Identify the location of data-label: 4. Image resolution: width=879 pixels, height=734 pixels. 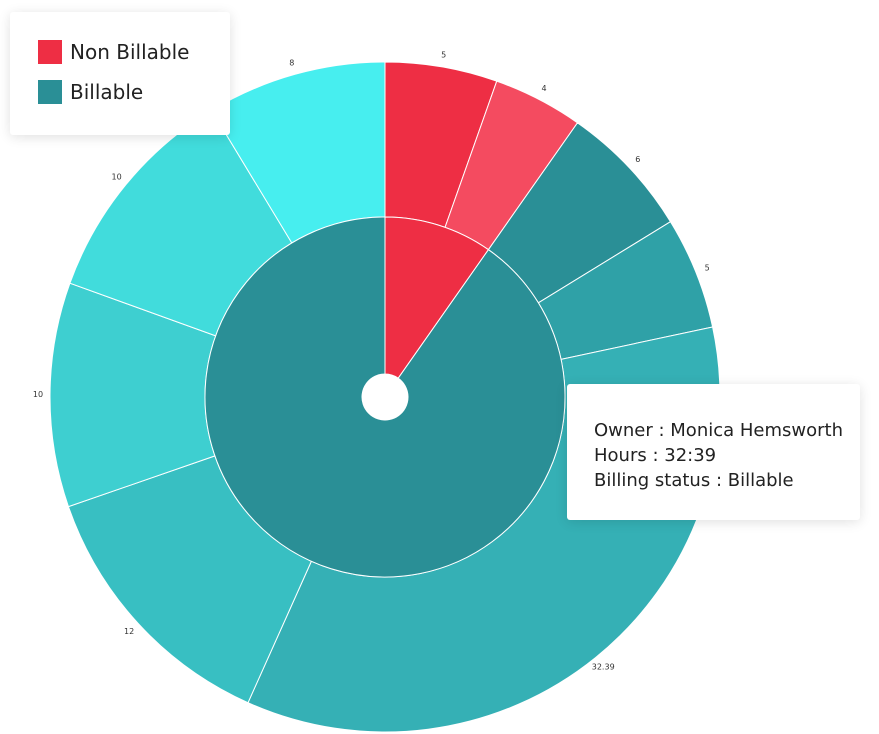
(543, 88).